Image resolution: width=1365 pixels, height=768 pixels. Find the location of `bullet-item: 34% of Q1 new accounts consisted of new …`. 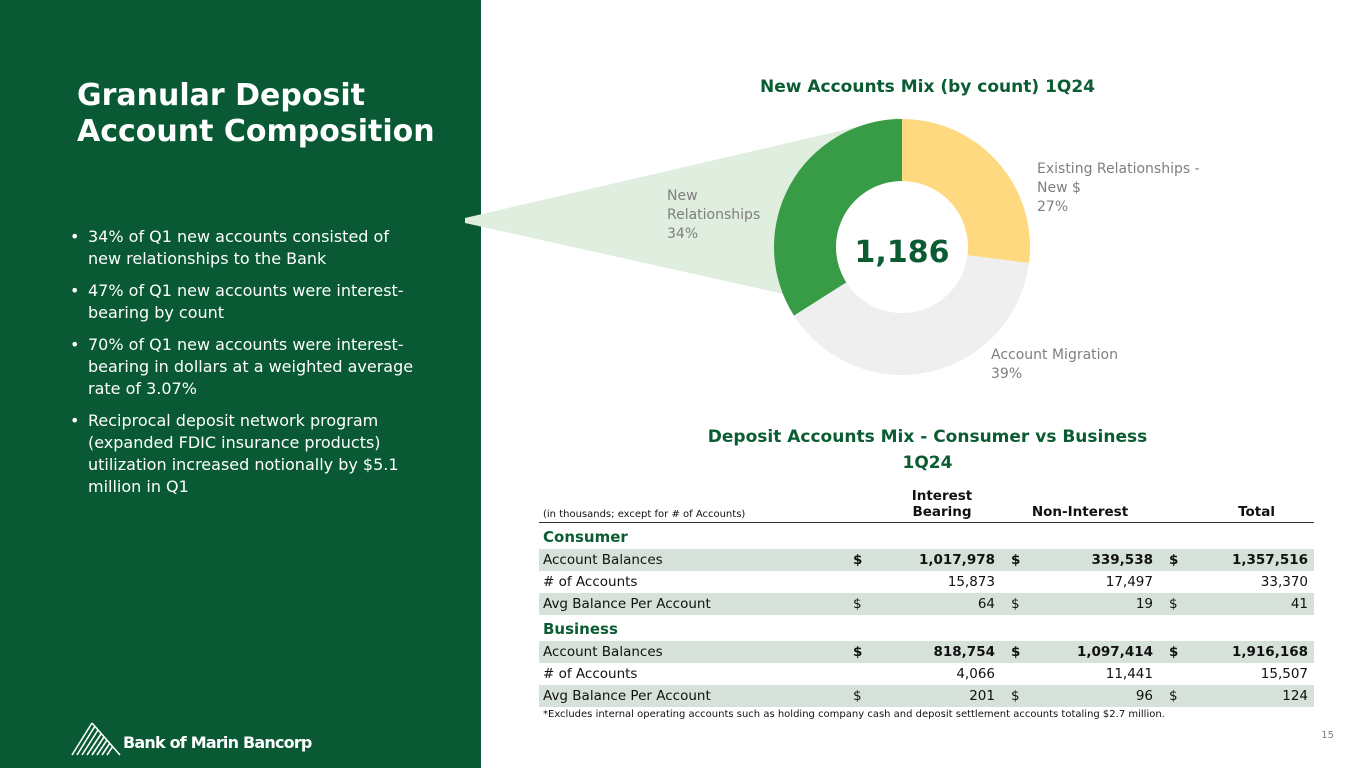

bullet-item: 34% of Q1 new accounts consisted of new … is located at coordinates (245, 248).